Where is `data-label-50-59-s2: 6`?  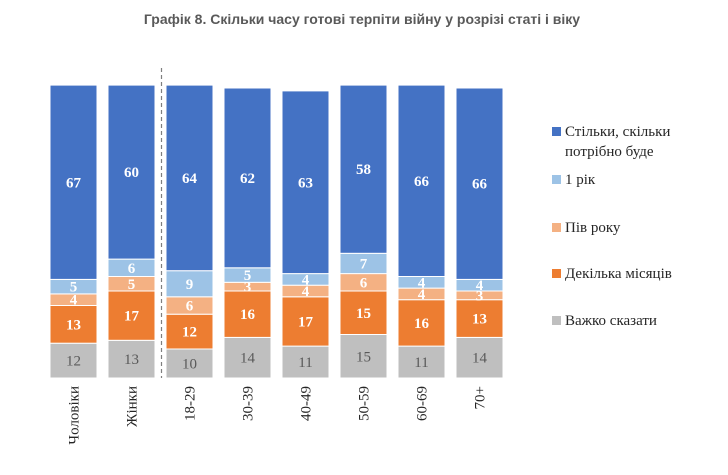 data-label-50-59-s2: 6 is located at coordinates (364, 283).